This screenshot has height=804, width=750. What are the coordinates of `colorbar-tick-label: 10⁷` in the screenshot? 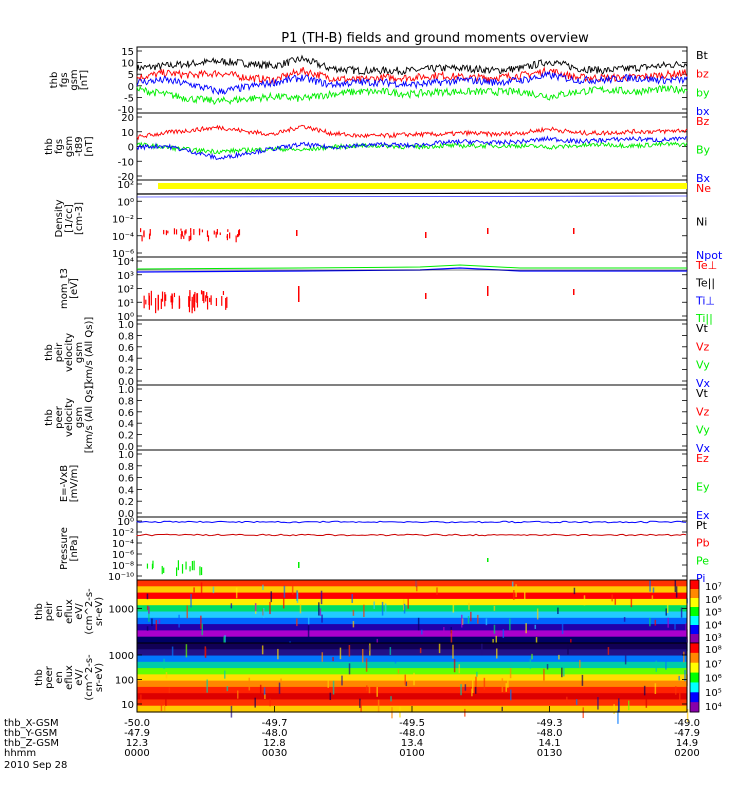 It's located at (713, 587).